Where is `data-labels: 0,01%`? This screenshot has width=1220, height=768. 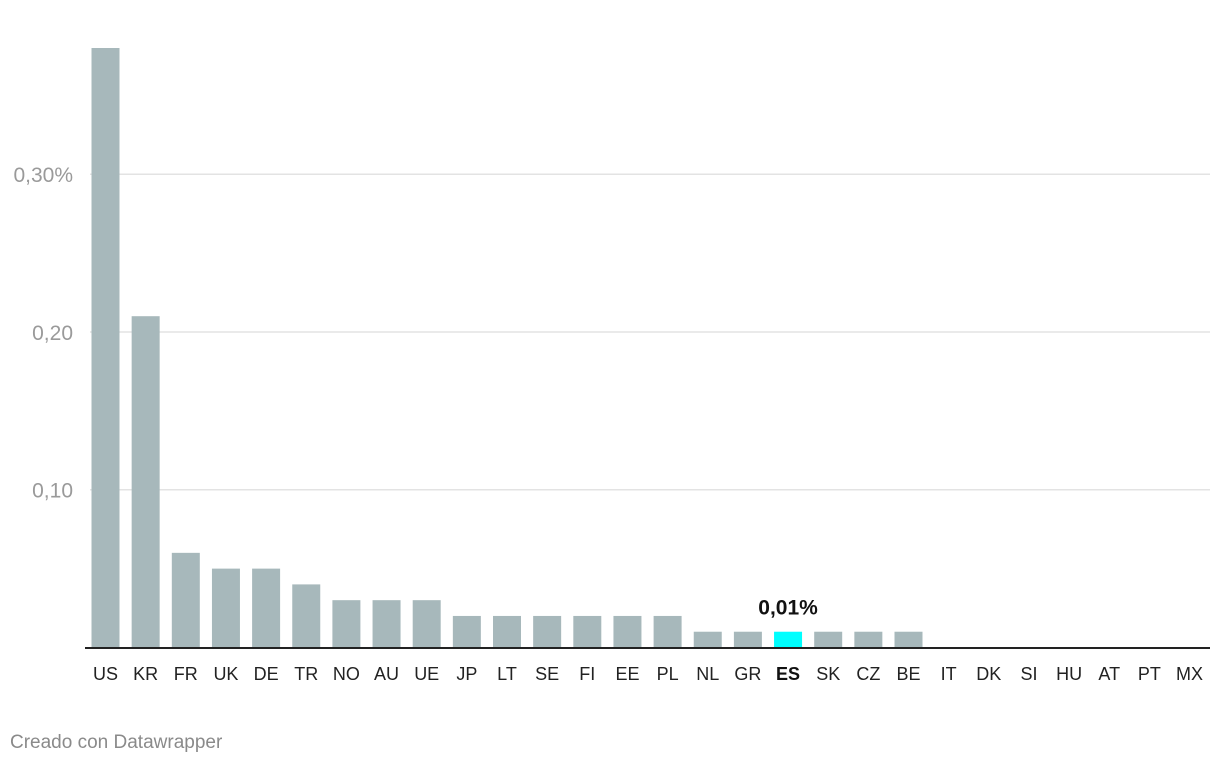
data-labels: 0,01% is located at coordinates (788, 608).